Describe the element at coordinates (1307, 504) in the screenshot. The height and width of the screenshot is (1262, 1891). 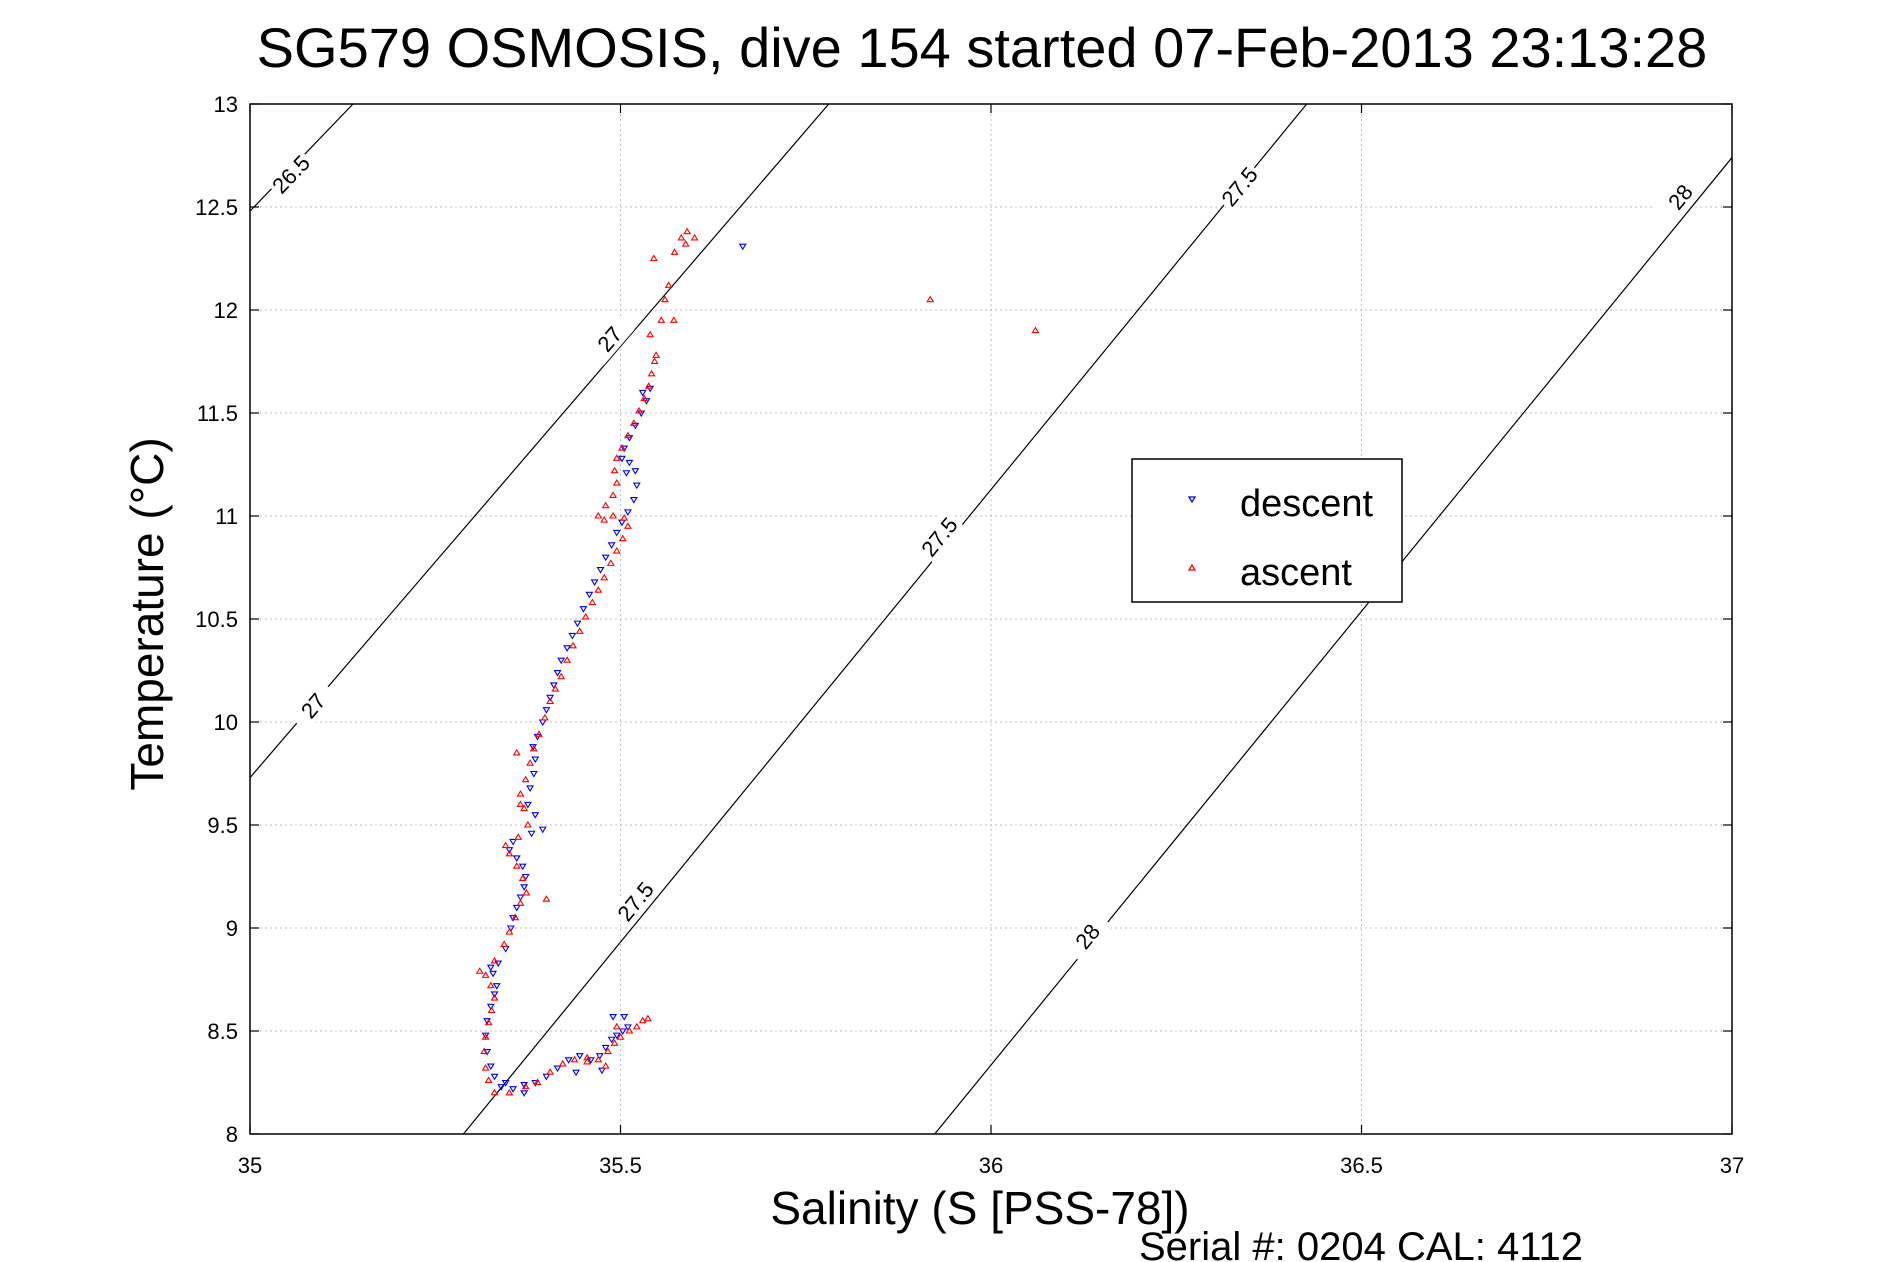
I see `legend-label-descent: descent` at that location.